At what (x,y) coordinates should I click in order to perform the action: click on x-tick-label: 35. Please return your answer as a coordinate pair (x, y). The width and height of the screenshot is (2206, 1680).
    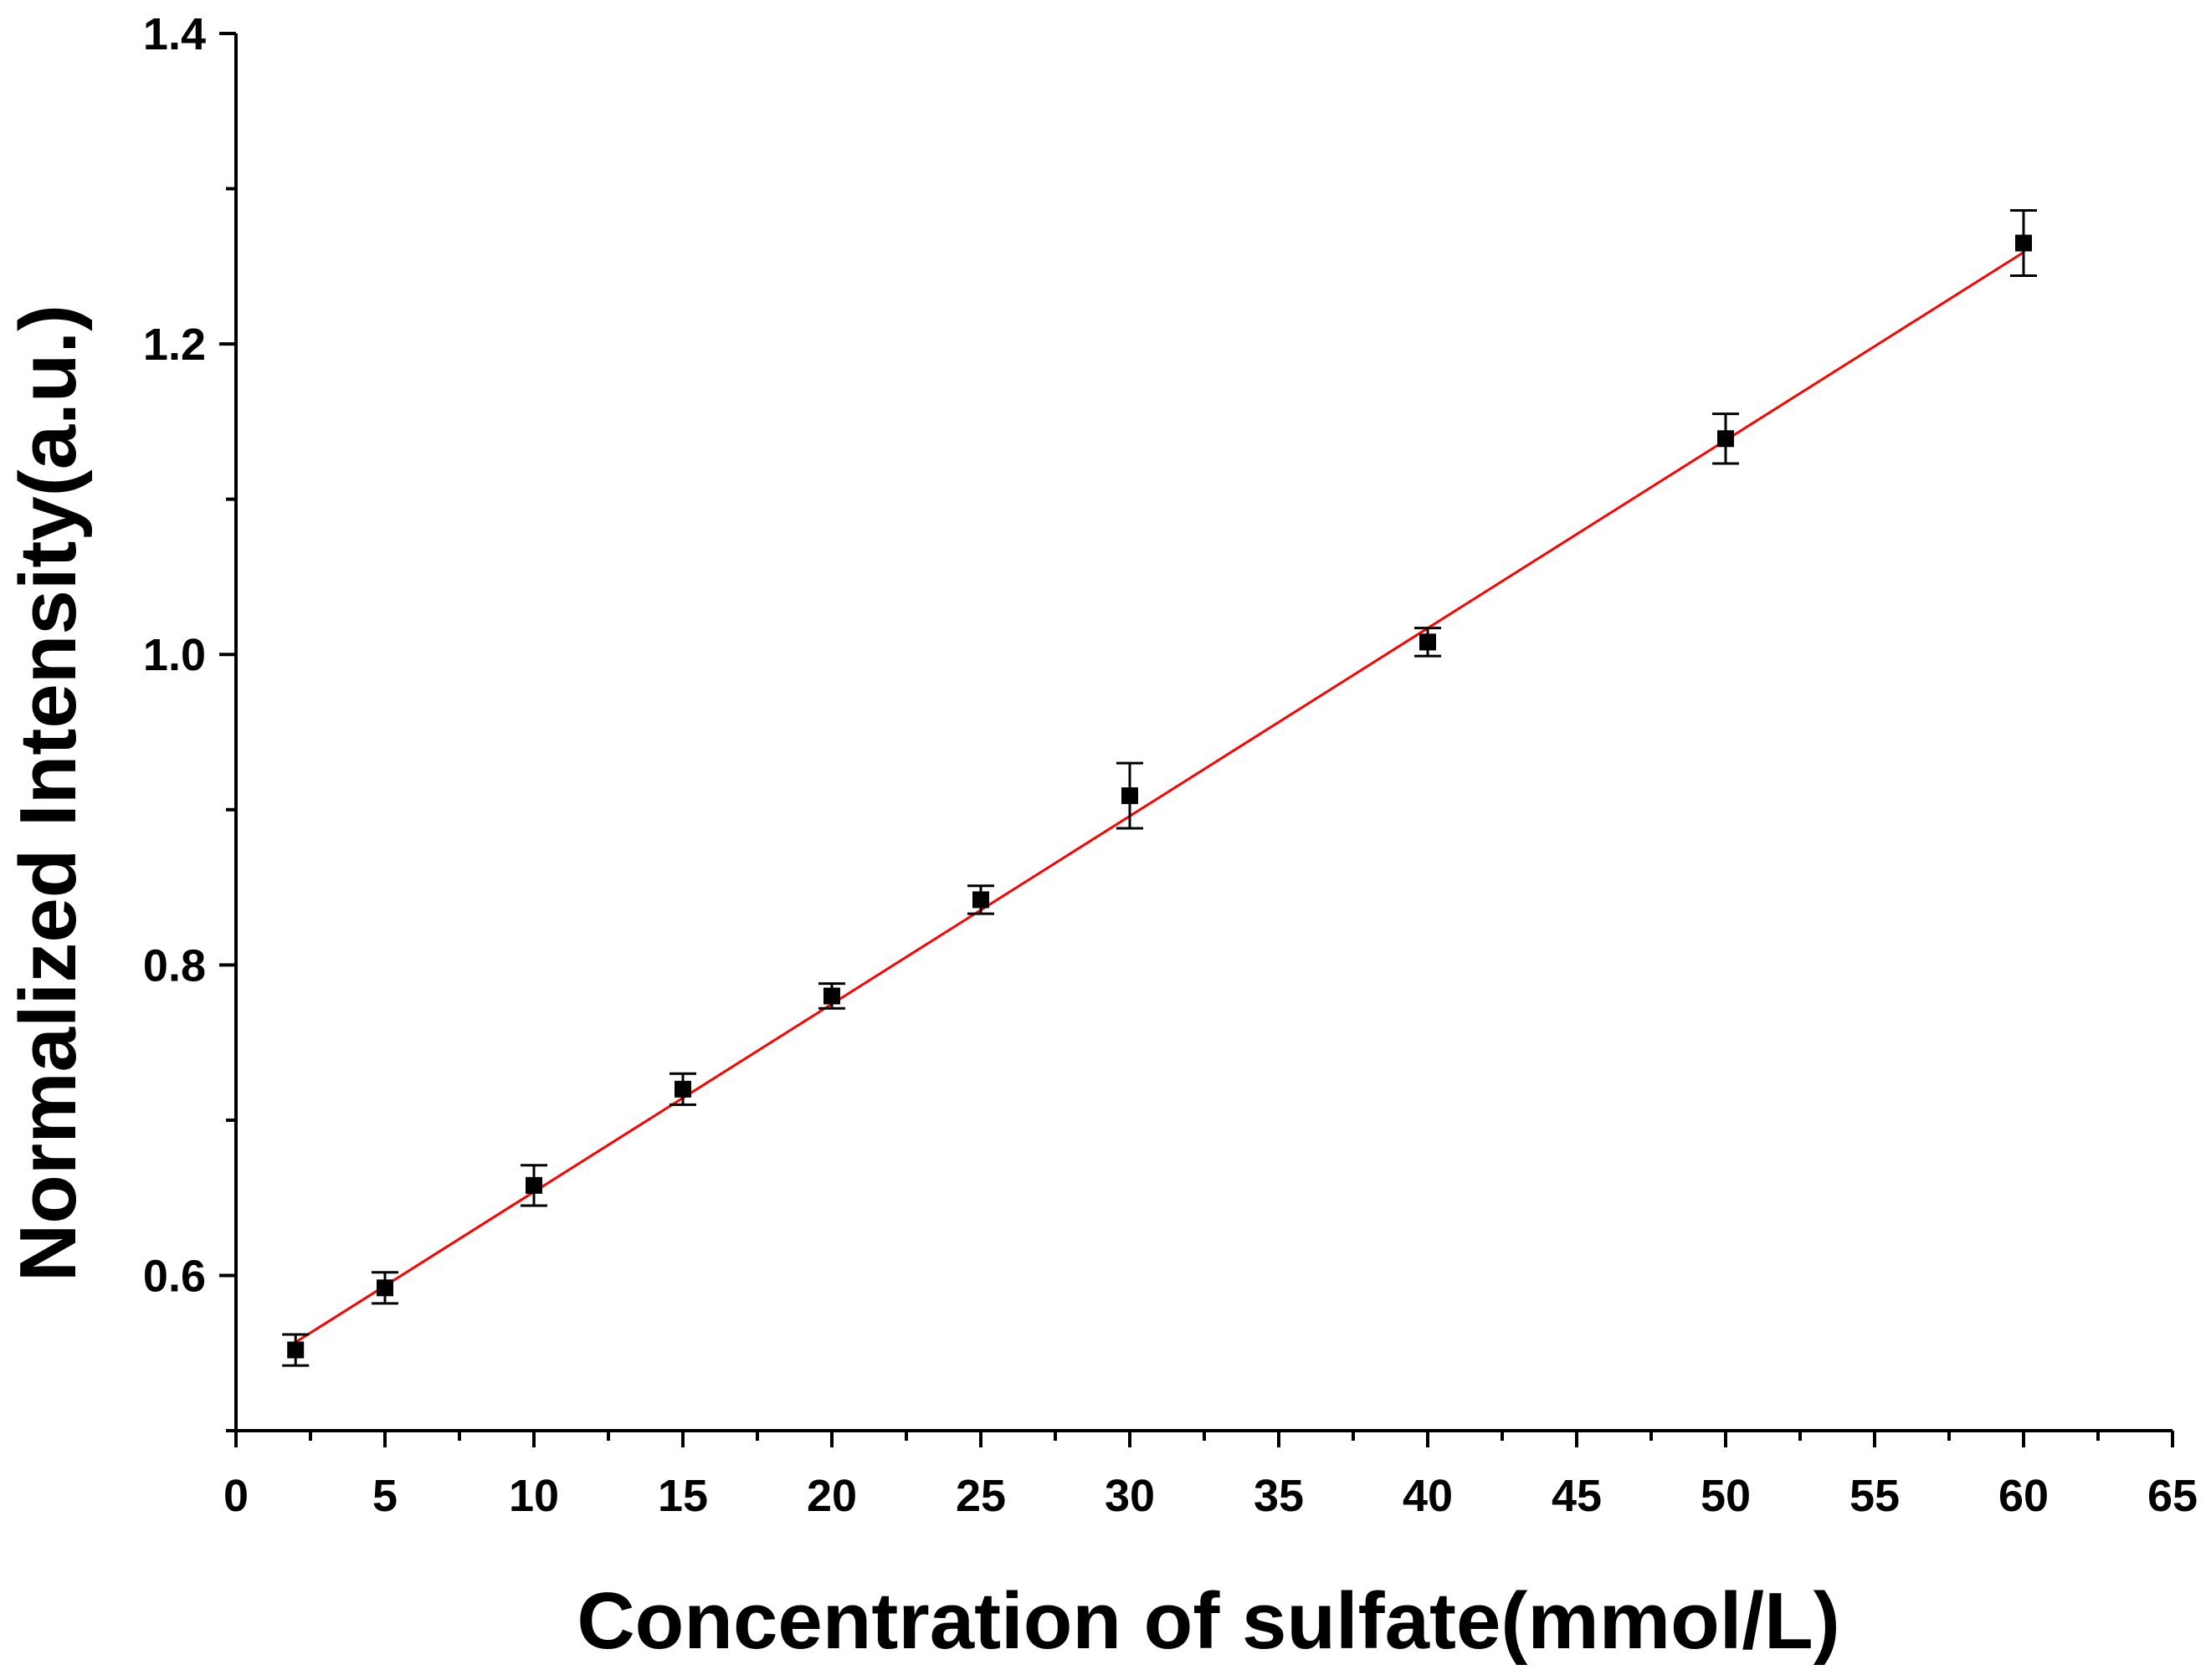
    Looking at the image, I should click on (1279, 1496).